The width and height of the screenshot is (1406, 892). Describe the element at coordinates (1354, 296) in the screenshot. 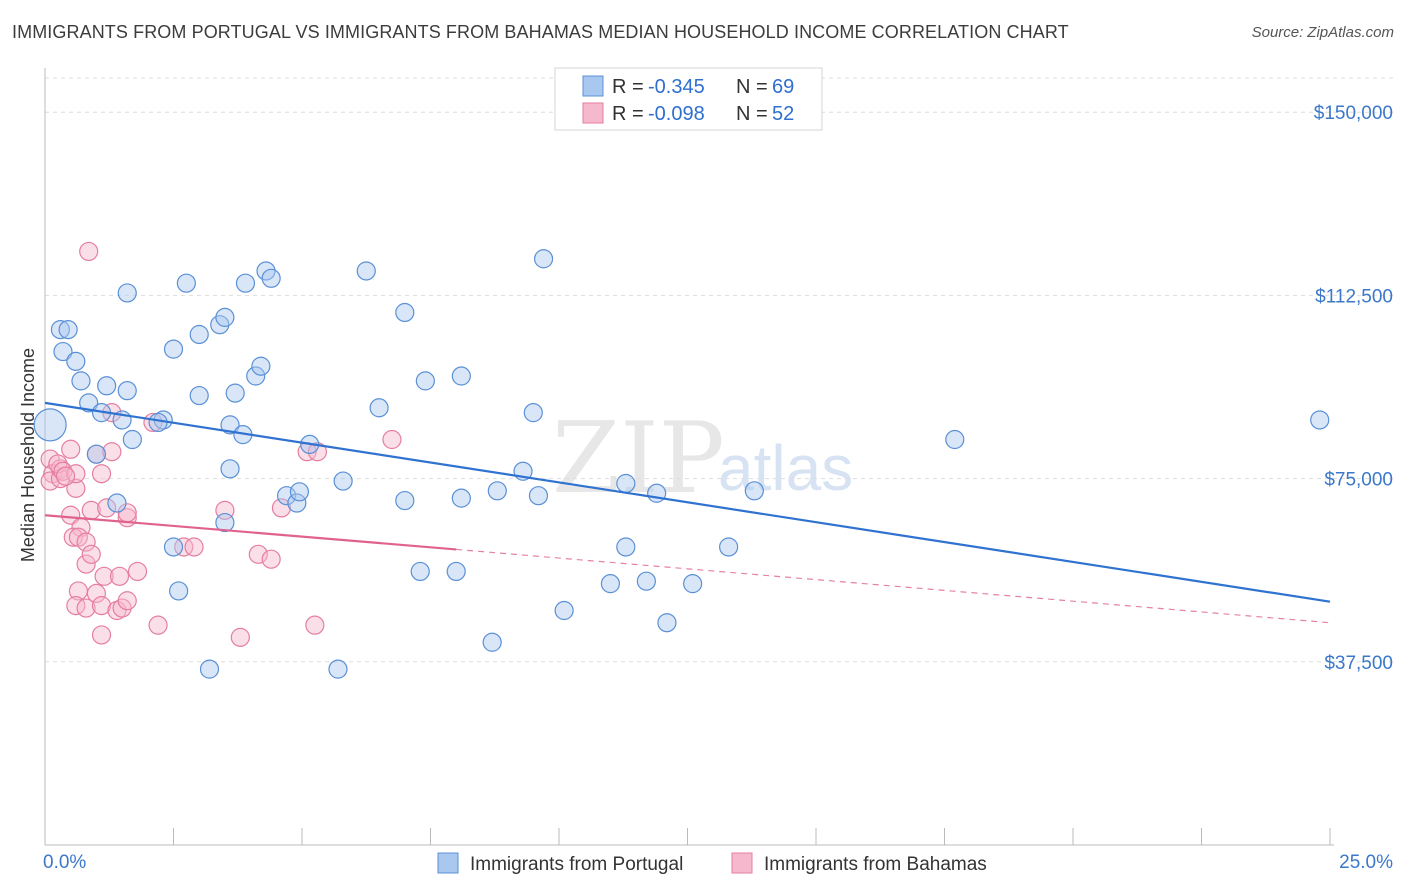

I see `y-tick-label: $112,500` at that location.